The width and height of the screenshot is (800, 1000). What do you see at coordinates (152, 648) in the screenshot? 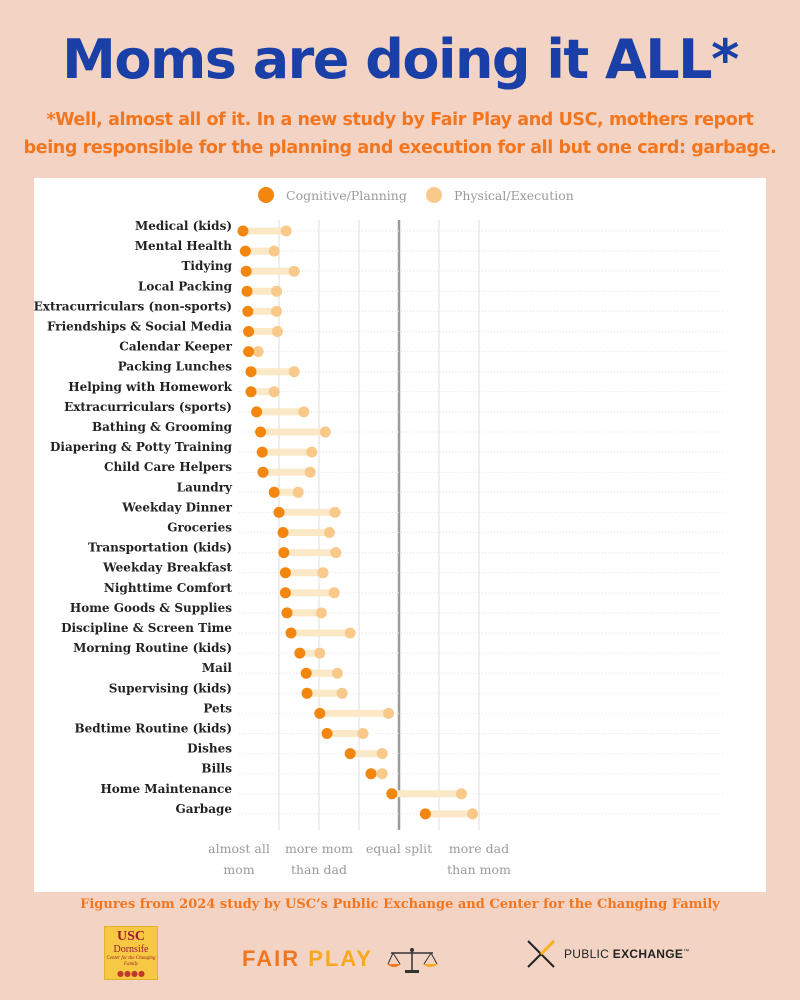
I see `category-label: Morning Routine (kids)` at bounding box center [152, 648].